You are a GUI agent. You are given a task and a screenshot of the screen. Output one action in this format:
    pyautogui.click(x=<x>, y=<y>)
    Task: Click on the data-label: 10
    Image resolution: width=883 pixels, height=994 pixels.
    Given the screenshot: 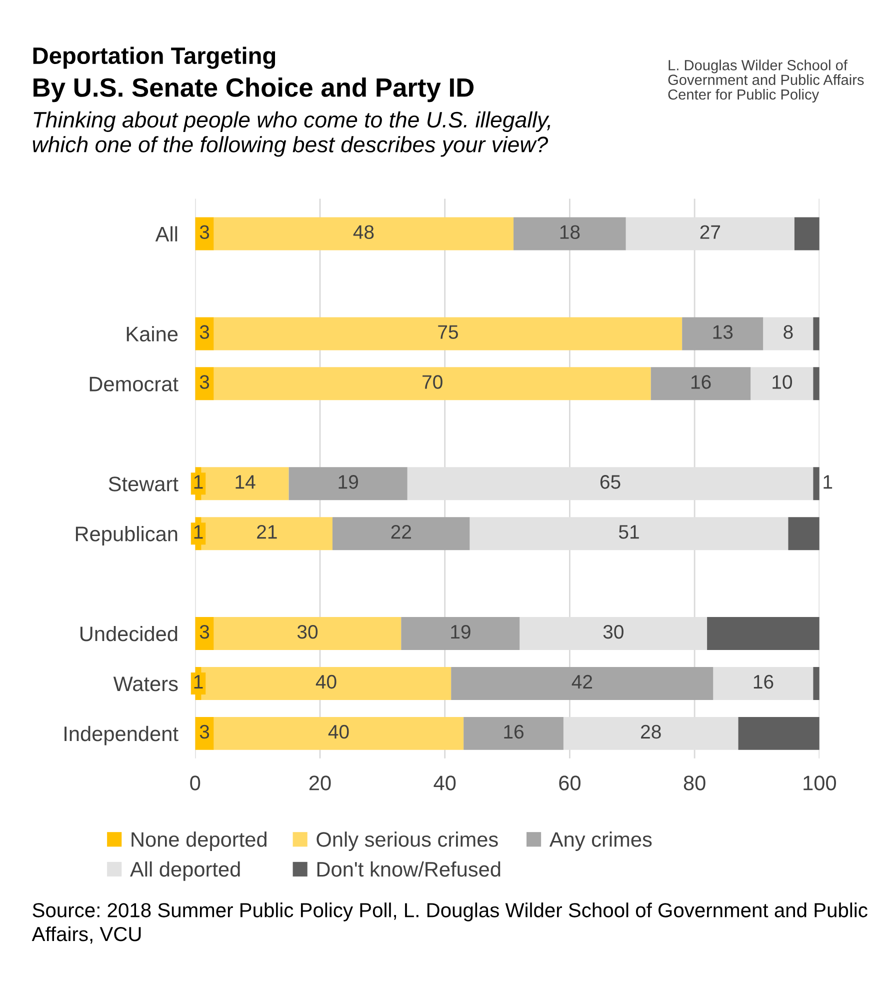 What is the action you would take?
    pyautogui.click(x=782, y=382)
    